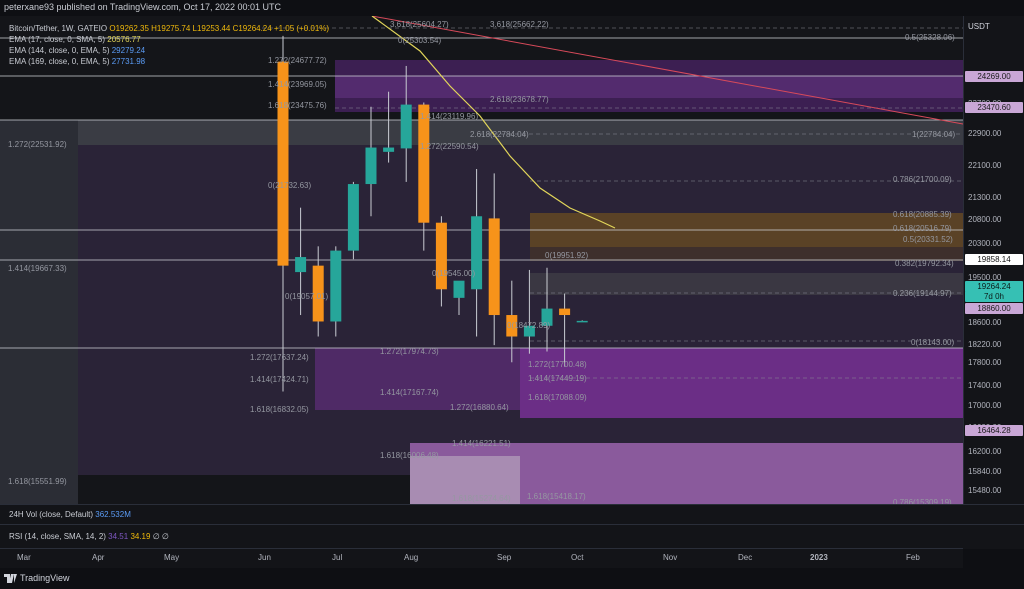 The width and height of the screenshot is (1024, 589). Describe the element at coordinates (994, 286) in the screenshot. I see `price-tag: 19264.24` at that location.